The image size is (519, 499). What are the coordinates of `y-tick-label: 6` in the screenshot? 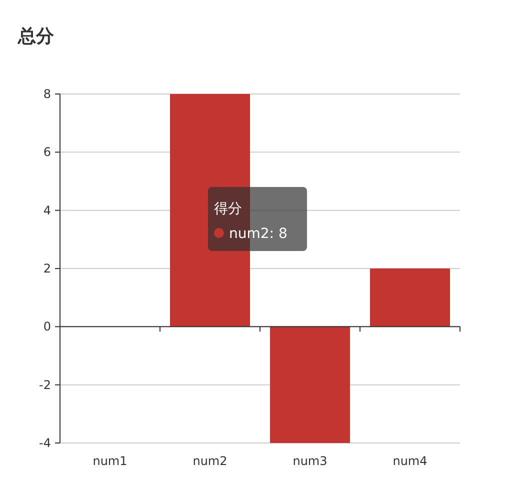 It's located at (47, 152).